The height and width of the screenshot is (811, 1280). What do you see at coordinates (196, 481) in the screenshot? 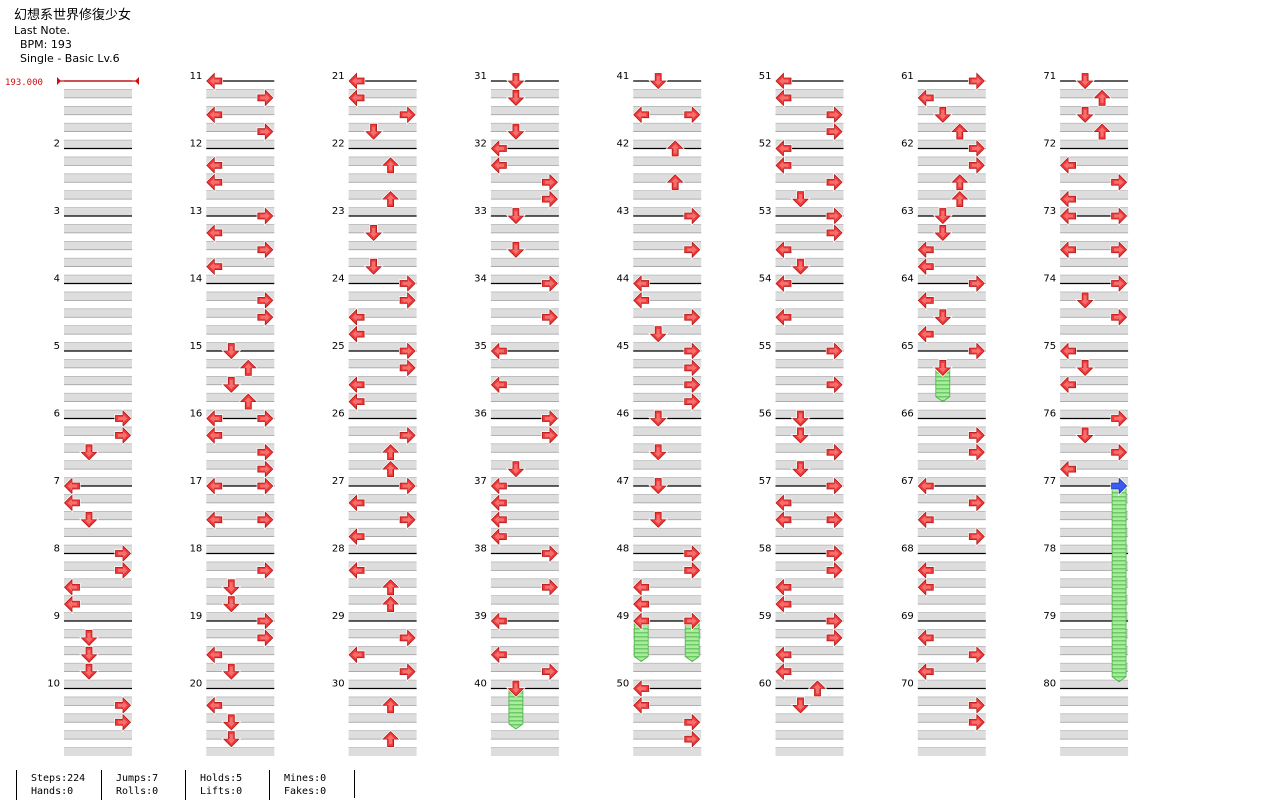
I see `measure-number: 17` at bounding box center [196, 481].